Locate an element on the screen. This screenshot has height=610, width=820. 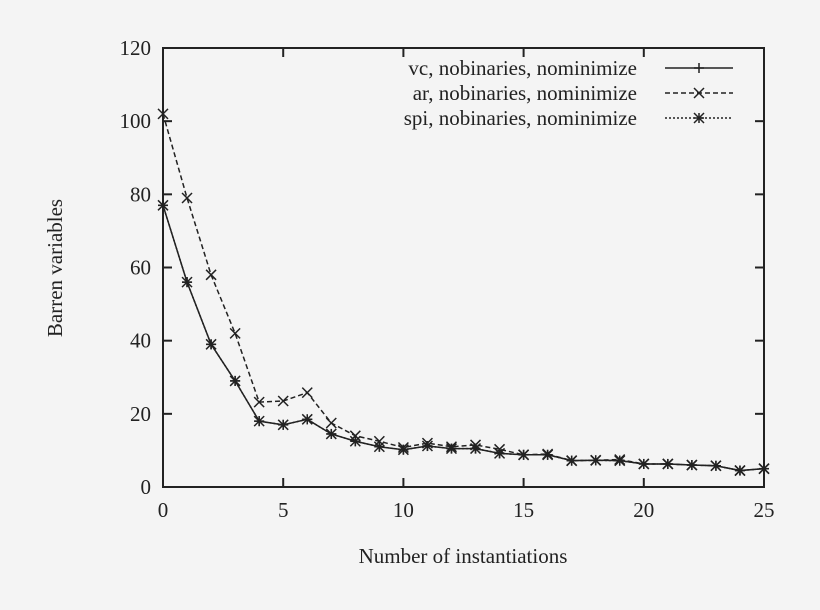
legend-label: spi, nobinaries, nominimize is located at coordinates (520, 118).